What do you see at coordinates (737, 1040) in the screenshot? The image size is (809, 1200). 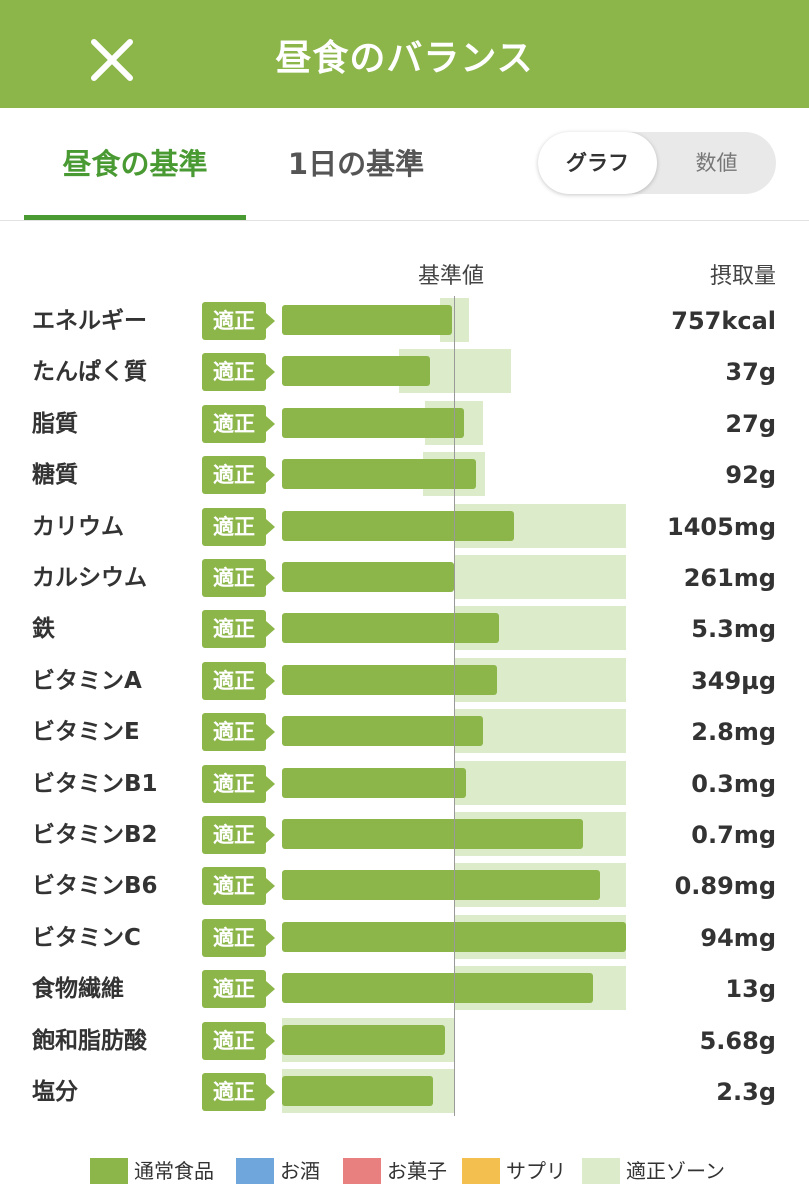 I see `intake-value: 5.68g` at bounding box center [737, 1040].